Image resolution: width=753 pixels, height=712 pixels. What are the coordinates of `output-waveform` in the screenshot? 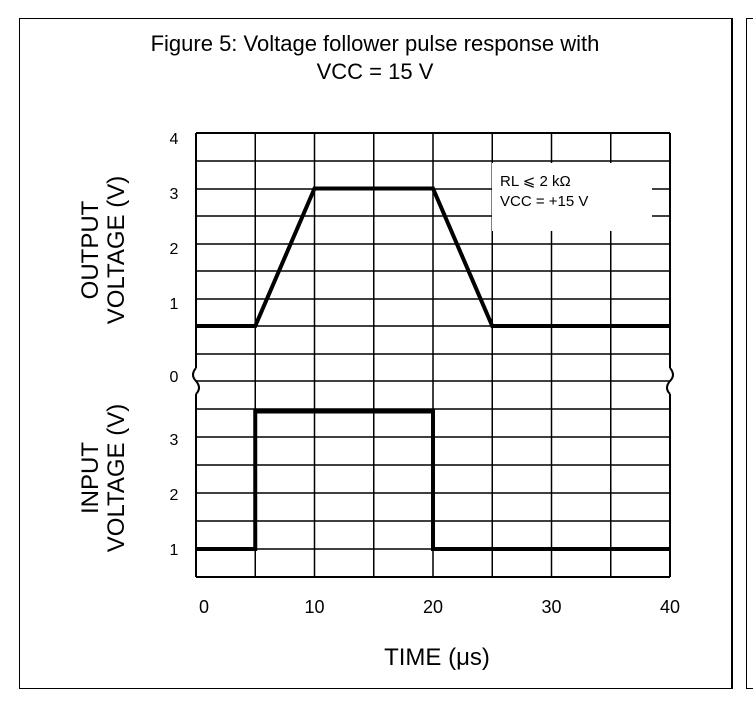 It's located at (433, 257).